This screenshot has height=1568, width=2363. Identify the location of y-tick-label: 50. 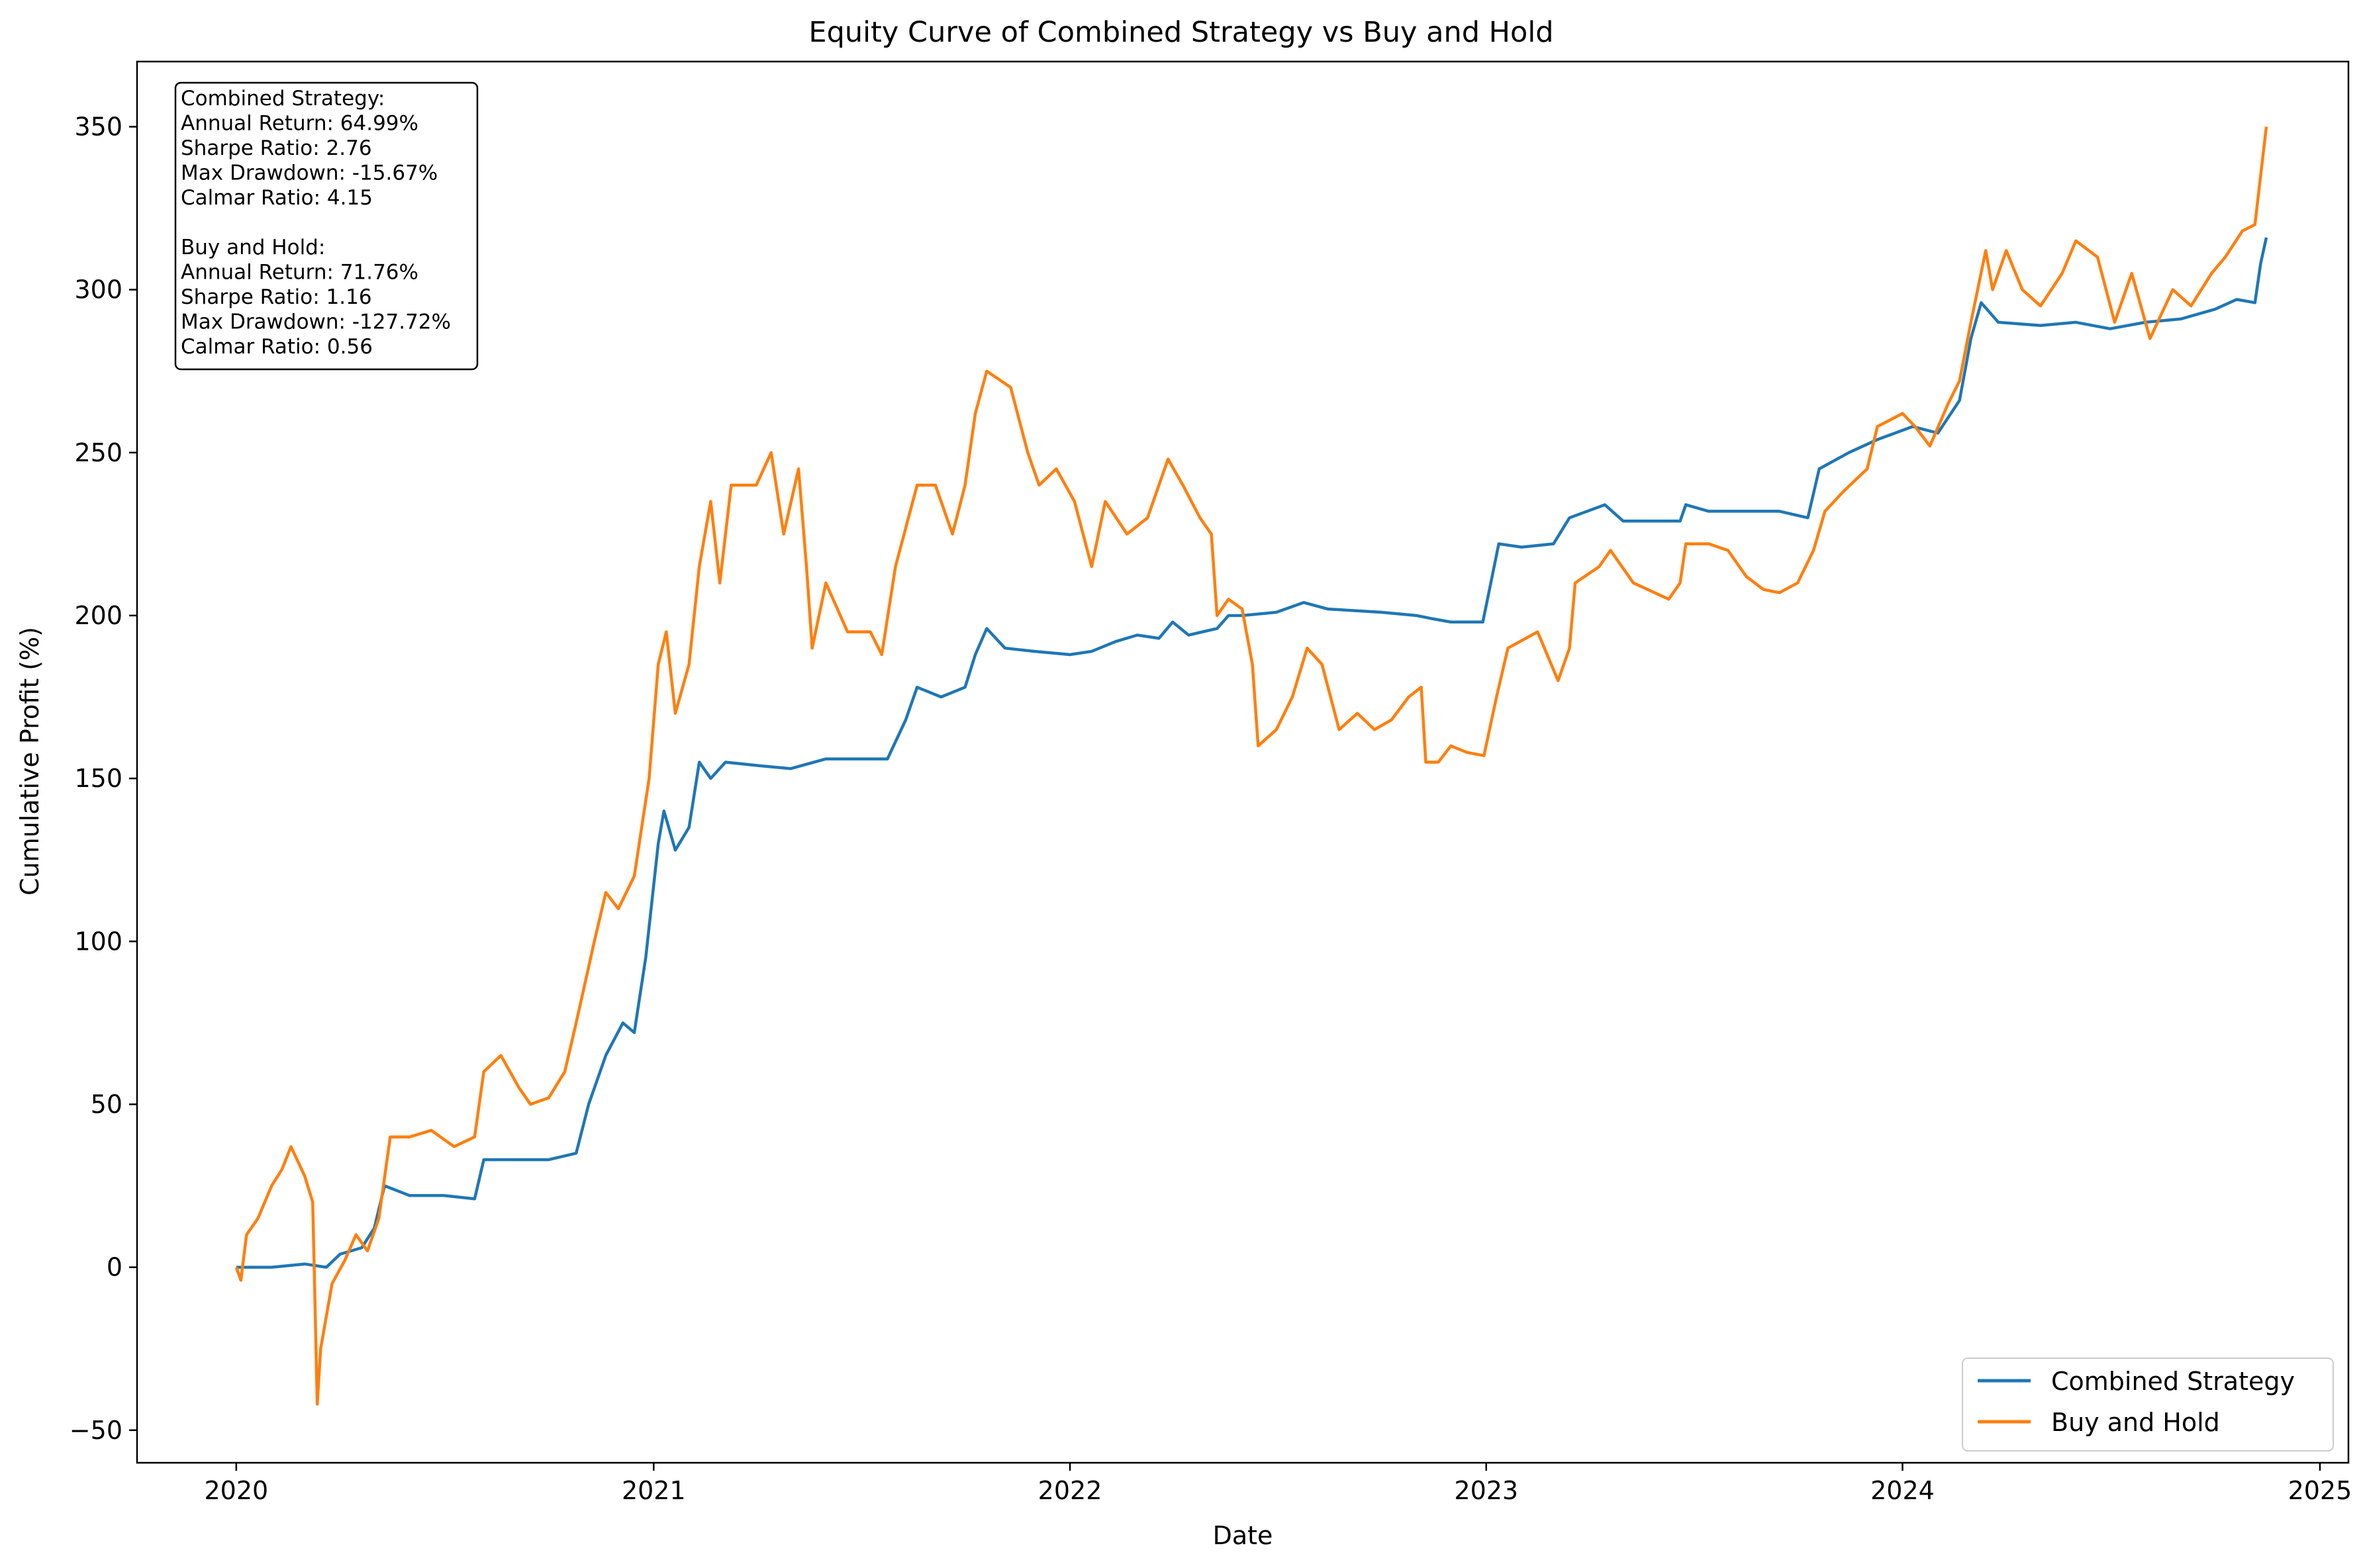
(106, 1104).